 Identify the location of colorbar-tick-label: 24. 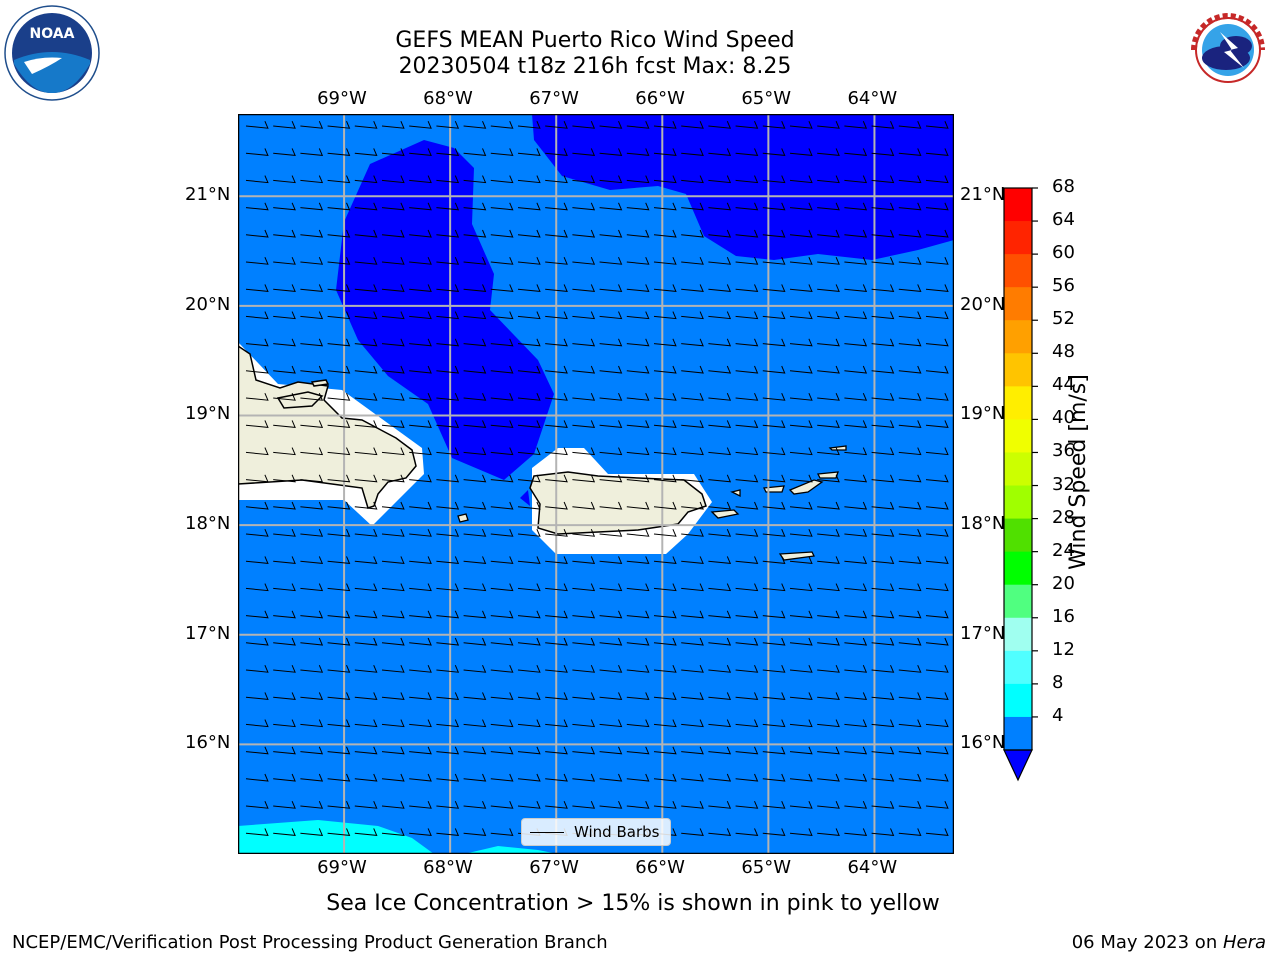
(1063, 550).